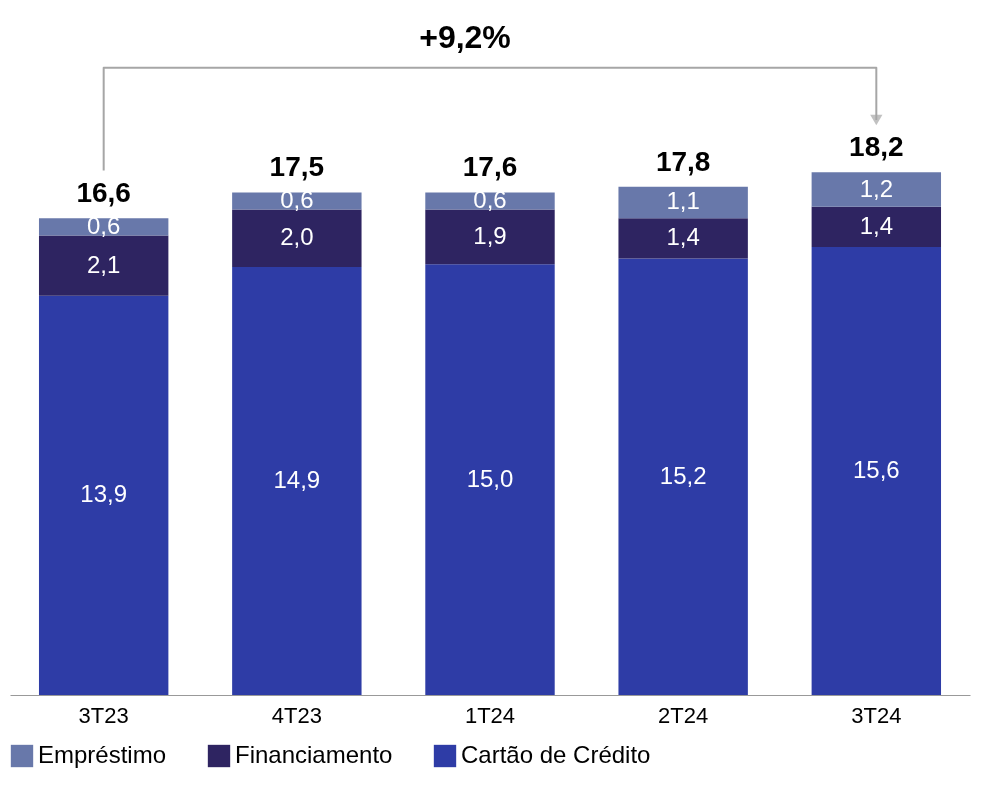  Describe the element at coordinates (490, 715) in the screenshot. I see `x-tick-label: 1T24` at that location.